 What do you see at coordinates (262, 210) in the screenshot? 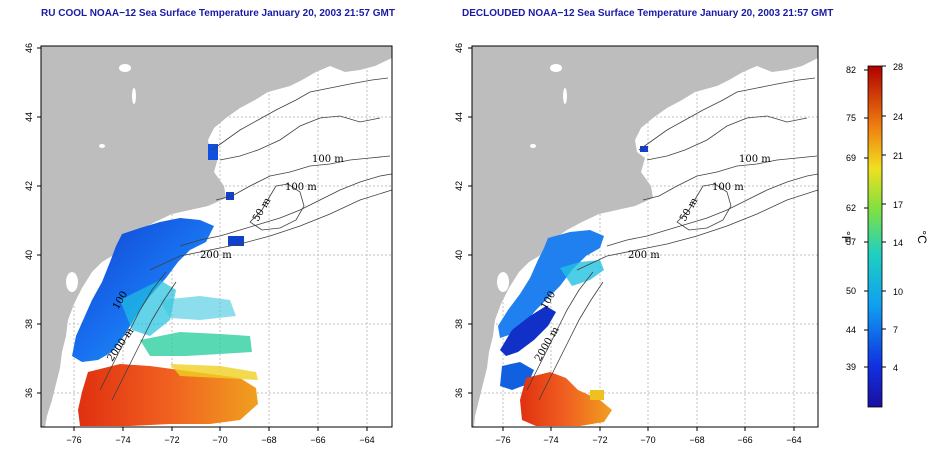
I see `contour-label: 50 m` at bounding box center [262, 210].